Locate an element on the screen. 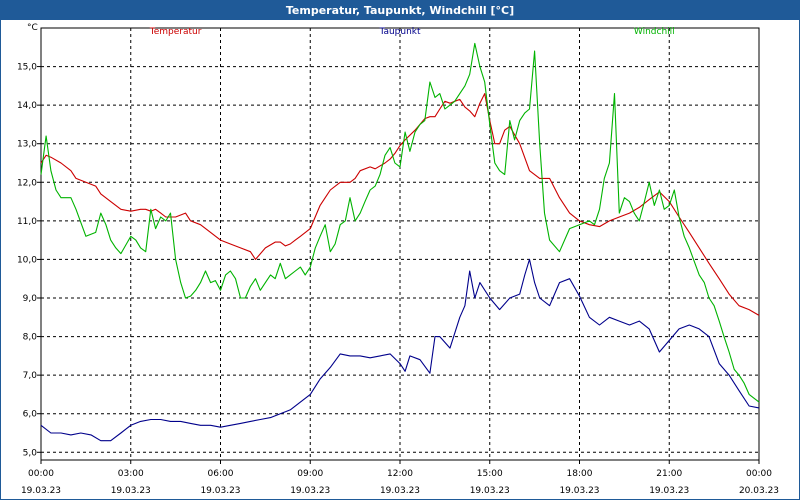 Image resolution: width=800 pixels, height=500 pixels. x-tick-time: 21:00 is located at coordinates (669, 474).